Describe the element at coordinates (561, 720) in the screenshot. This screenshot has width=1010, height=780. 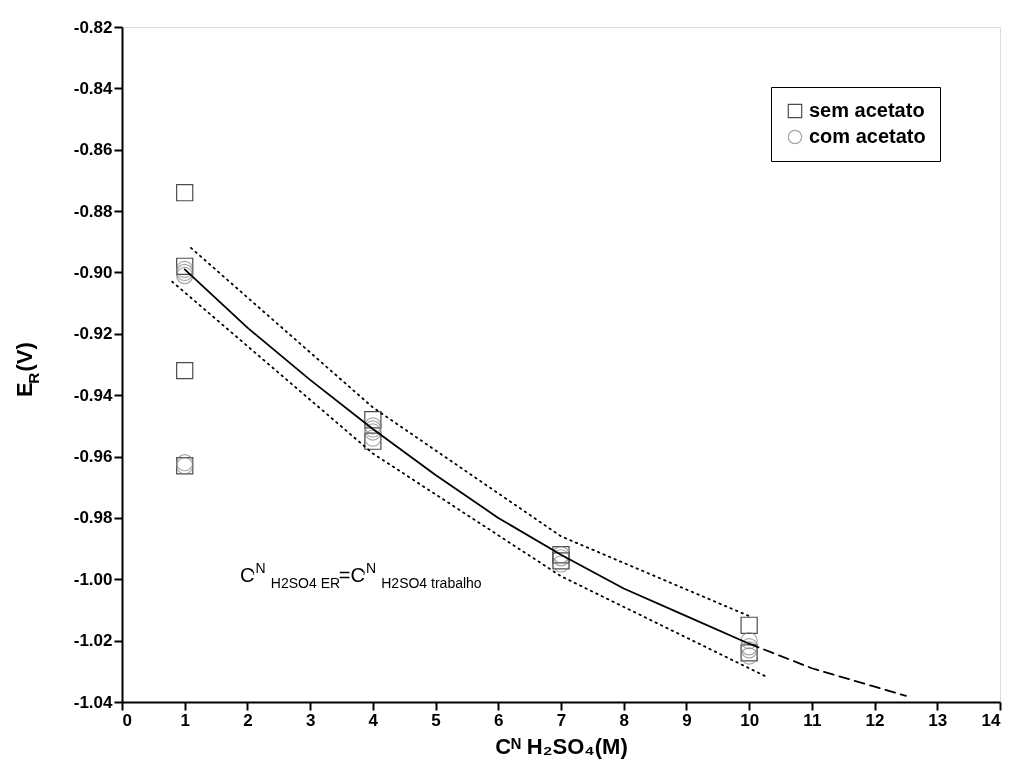
I see `x-tick-label: 7` at that location.